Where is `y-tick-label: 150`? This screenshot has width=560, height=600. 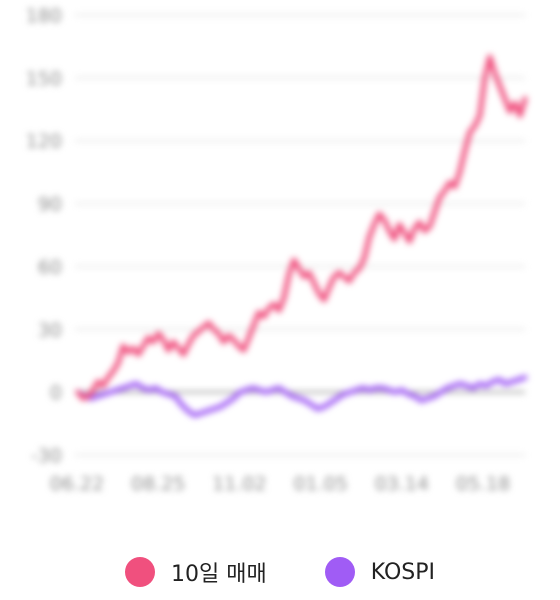 y-tick-label: 150 is located at coordinates (44, 79).